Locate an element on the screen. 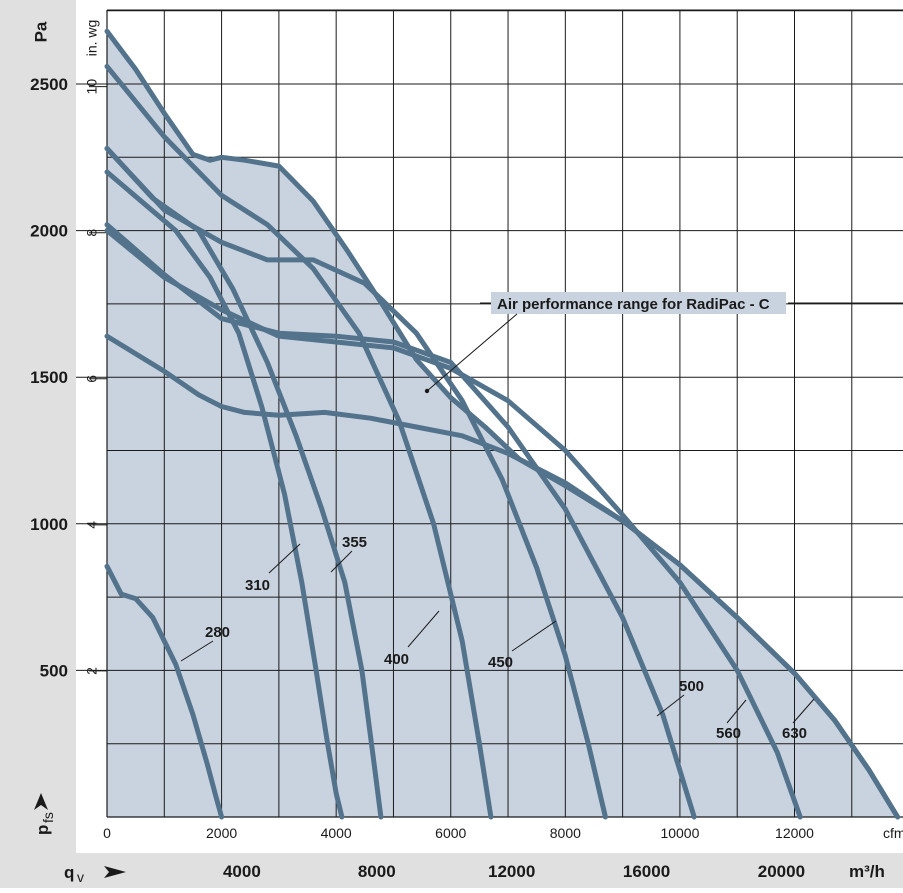  pa-tick-label: 1500 is located at coordinates (49, 377).